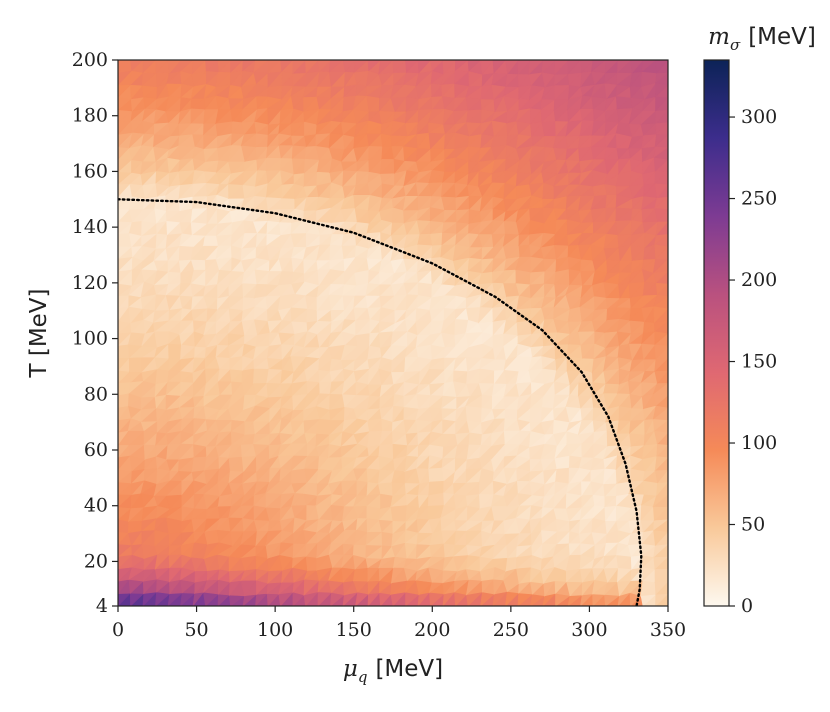 This screenshot has width=830, height=712. What do you see at coordinates (39, 333) in the screenshot?
I see `y-axis-label: T [MeV]` at bounding box center [39, 333].